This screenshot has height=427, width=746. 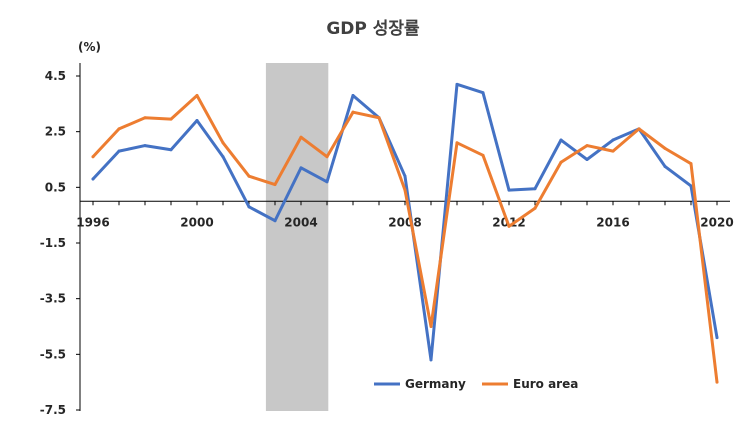 I want to click on chart-title: GDP 성장률, so click(x=373, y=29).